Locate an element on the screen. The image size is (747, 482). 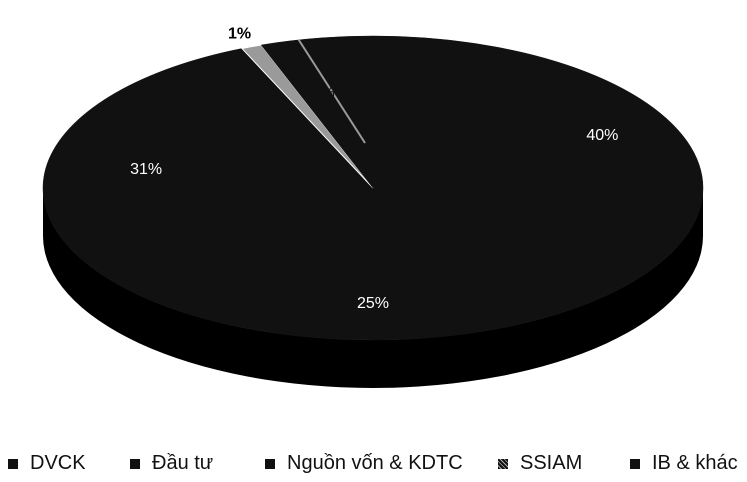
legend-label-ib-khac: IB & khác is located at coordinates (695, 463).